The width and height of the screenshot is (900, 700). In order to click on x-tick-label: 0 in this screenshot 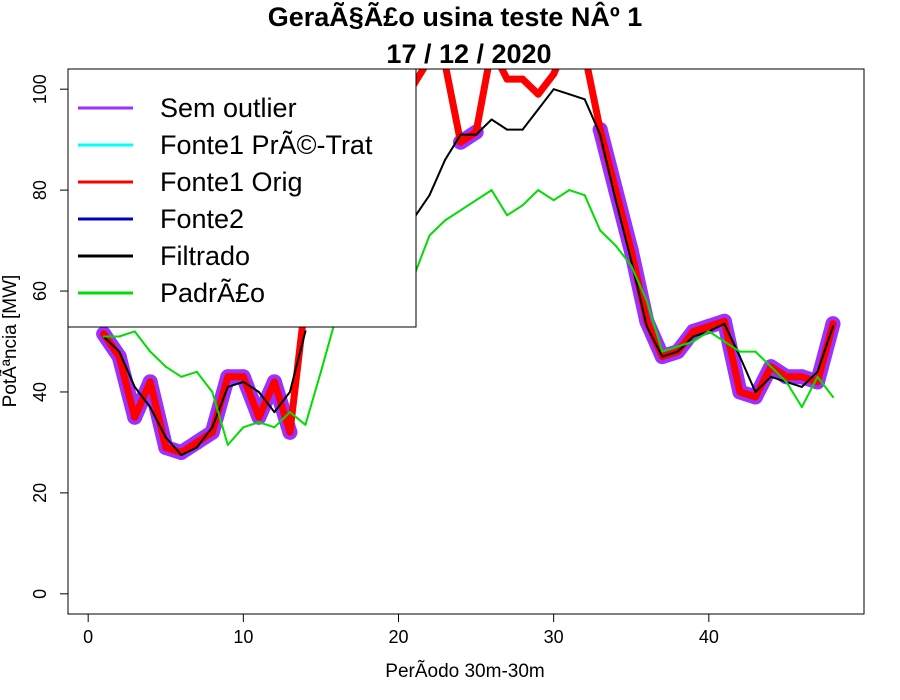, I will do `click(88, 637)`.